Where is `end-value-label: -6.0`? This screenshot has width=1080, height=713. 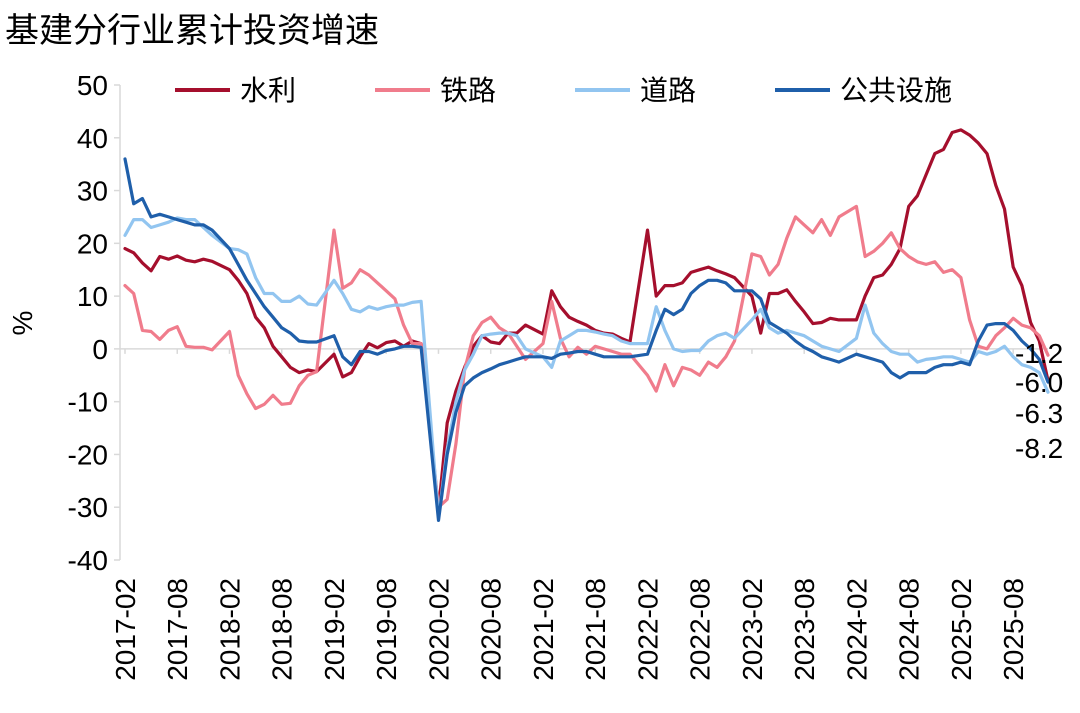 end-value-label: -6.0 is located at coordinates (1039, 382).